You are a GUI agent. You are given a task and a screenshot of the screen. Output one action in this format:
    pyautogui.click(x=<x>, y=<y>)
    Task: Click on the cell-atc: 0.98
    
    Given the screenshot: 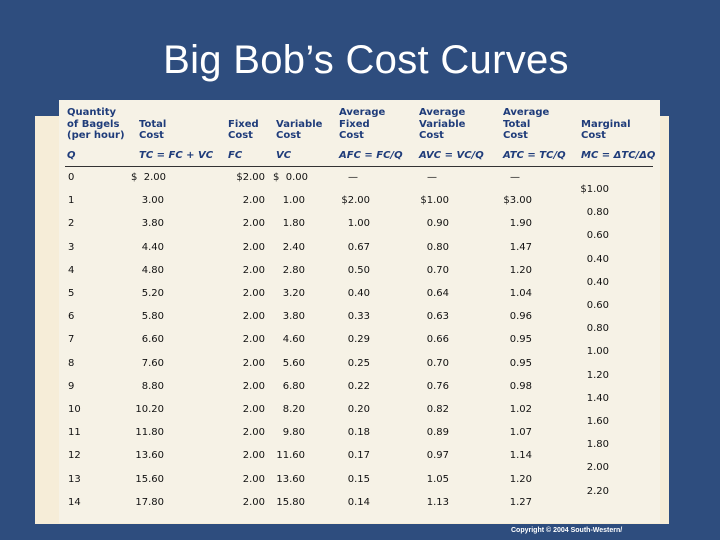 What is the action you would take?
    pyautogui.click(x=520, y=386)
    